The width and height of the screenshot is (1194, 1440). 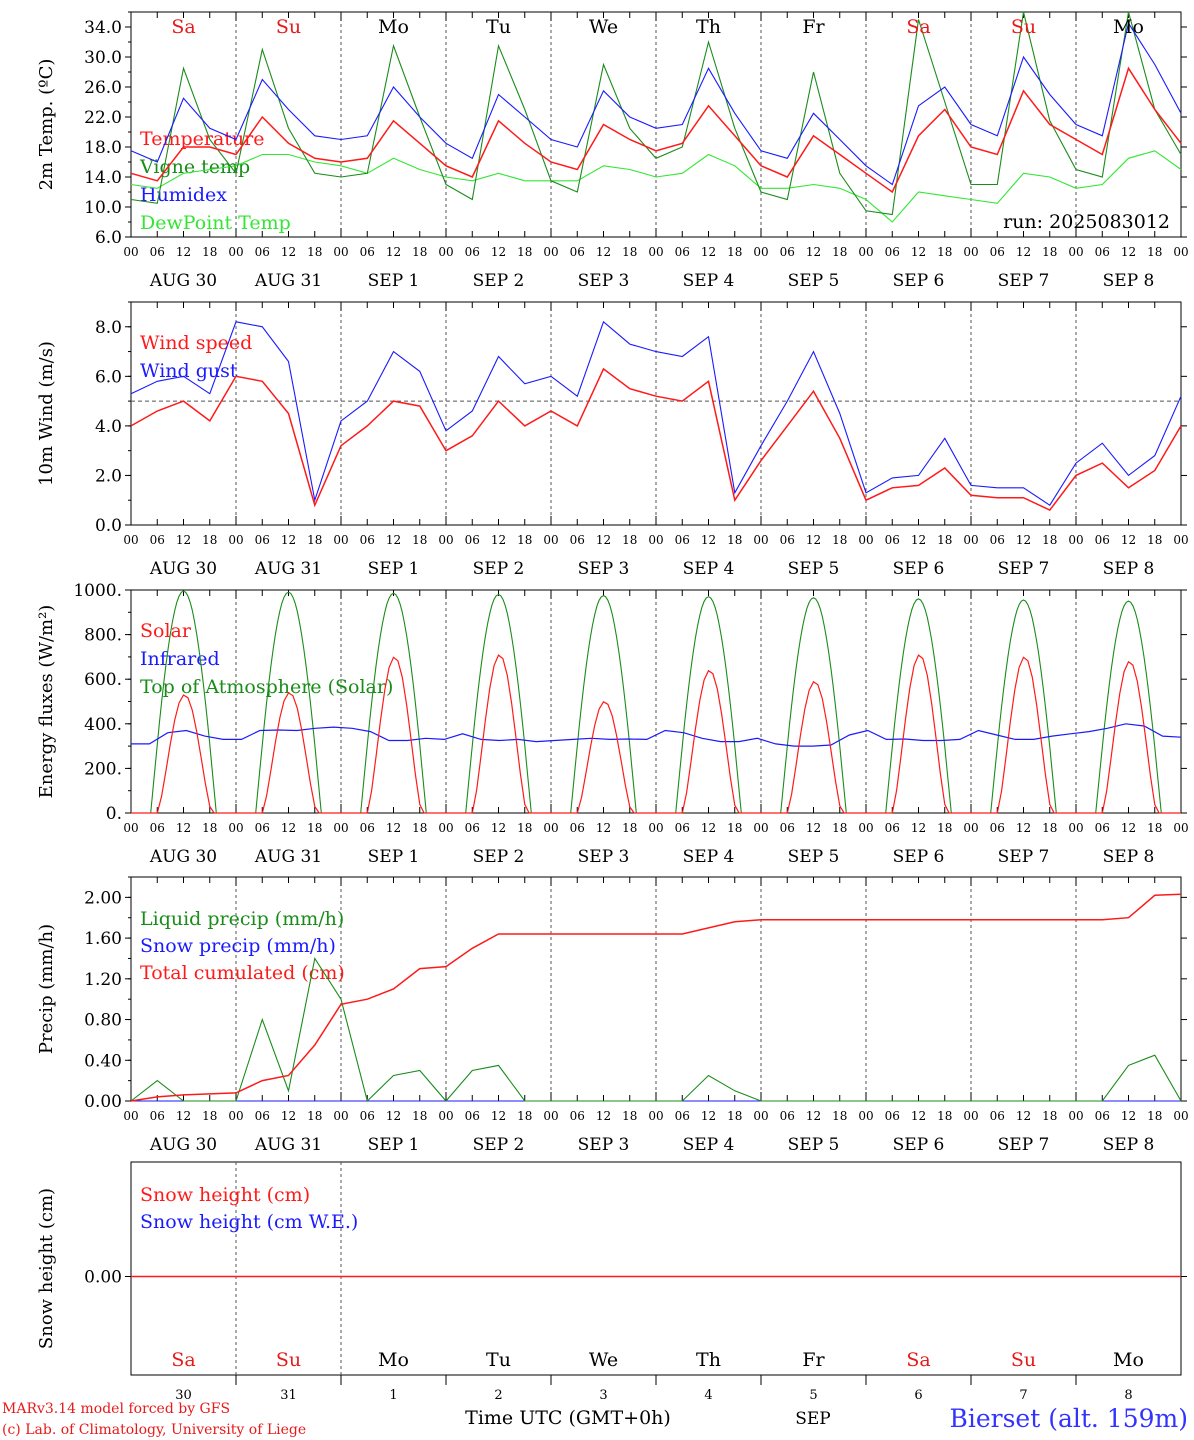 What do you see at coordinates (183, 195) in the screenshot?
I see `legend-entry: Humidex` at bounding box center [183, 195].